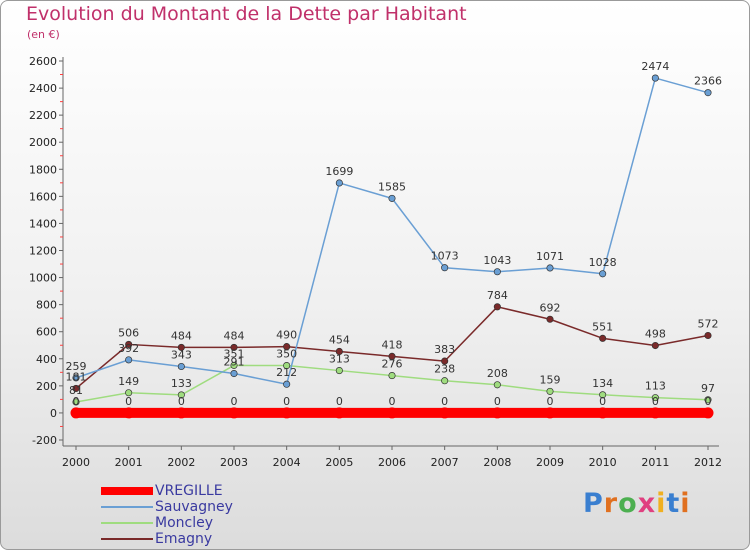  What do you see at coordinates (603, 262) in the screenshot?
I see `data-label: 1028` at bounding box center [603, 262].